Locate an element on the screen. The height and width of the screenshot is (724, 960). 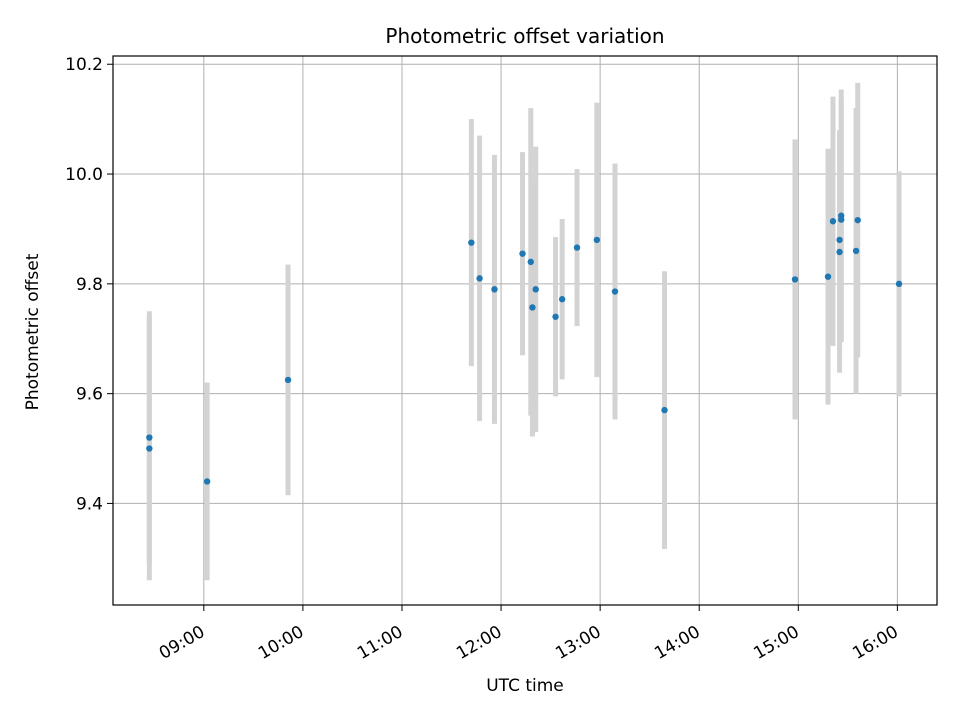
chart-title: Photometric offset variation is located at coordinates (524, 36).